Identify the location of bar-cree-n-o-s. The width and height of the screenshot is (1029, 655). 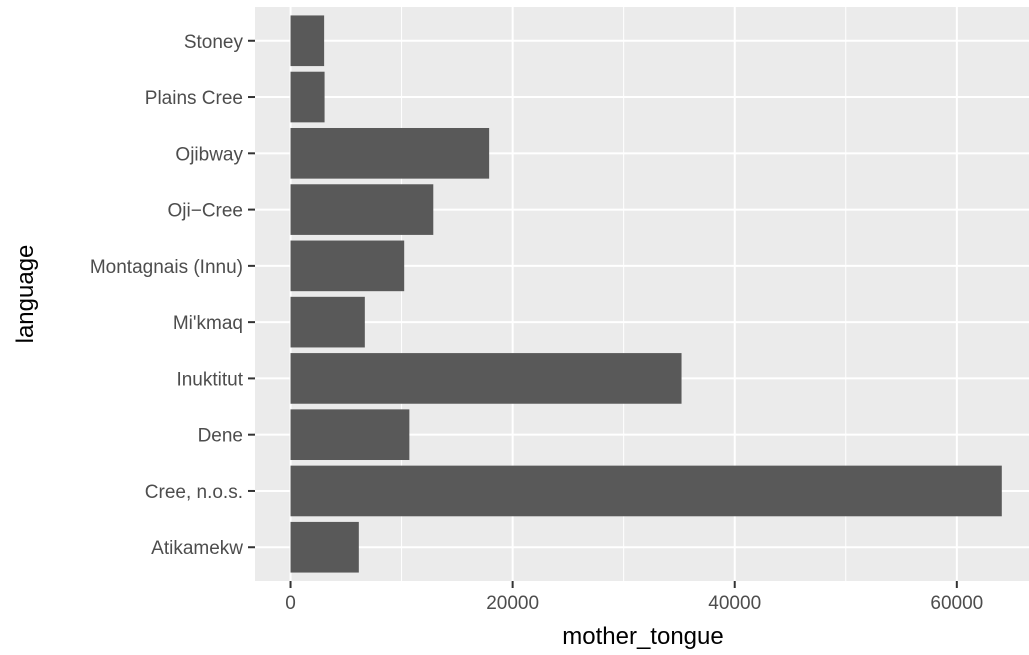
(646, 491).